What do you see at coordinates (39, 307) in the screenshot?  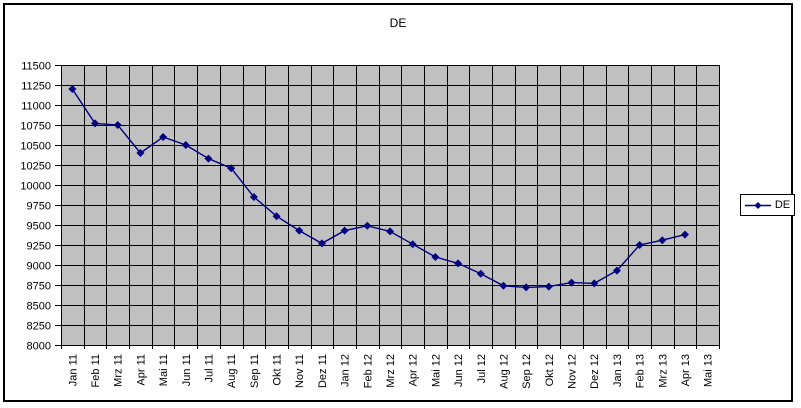 I see `y-axis-tick-label: 8500` at bounding box center [39, 307].